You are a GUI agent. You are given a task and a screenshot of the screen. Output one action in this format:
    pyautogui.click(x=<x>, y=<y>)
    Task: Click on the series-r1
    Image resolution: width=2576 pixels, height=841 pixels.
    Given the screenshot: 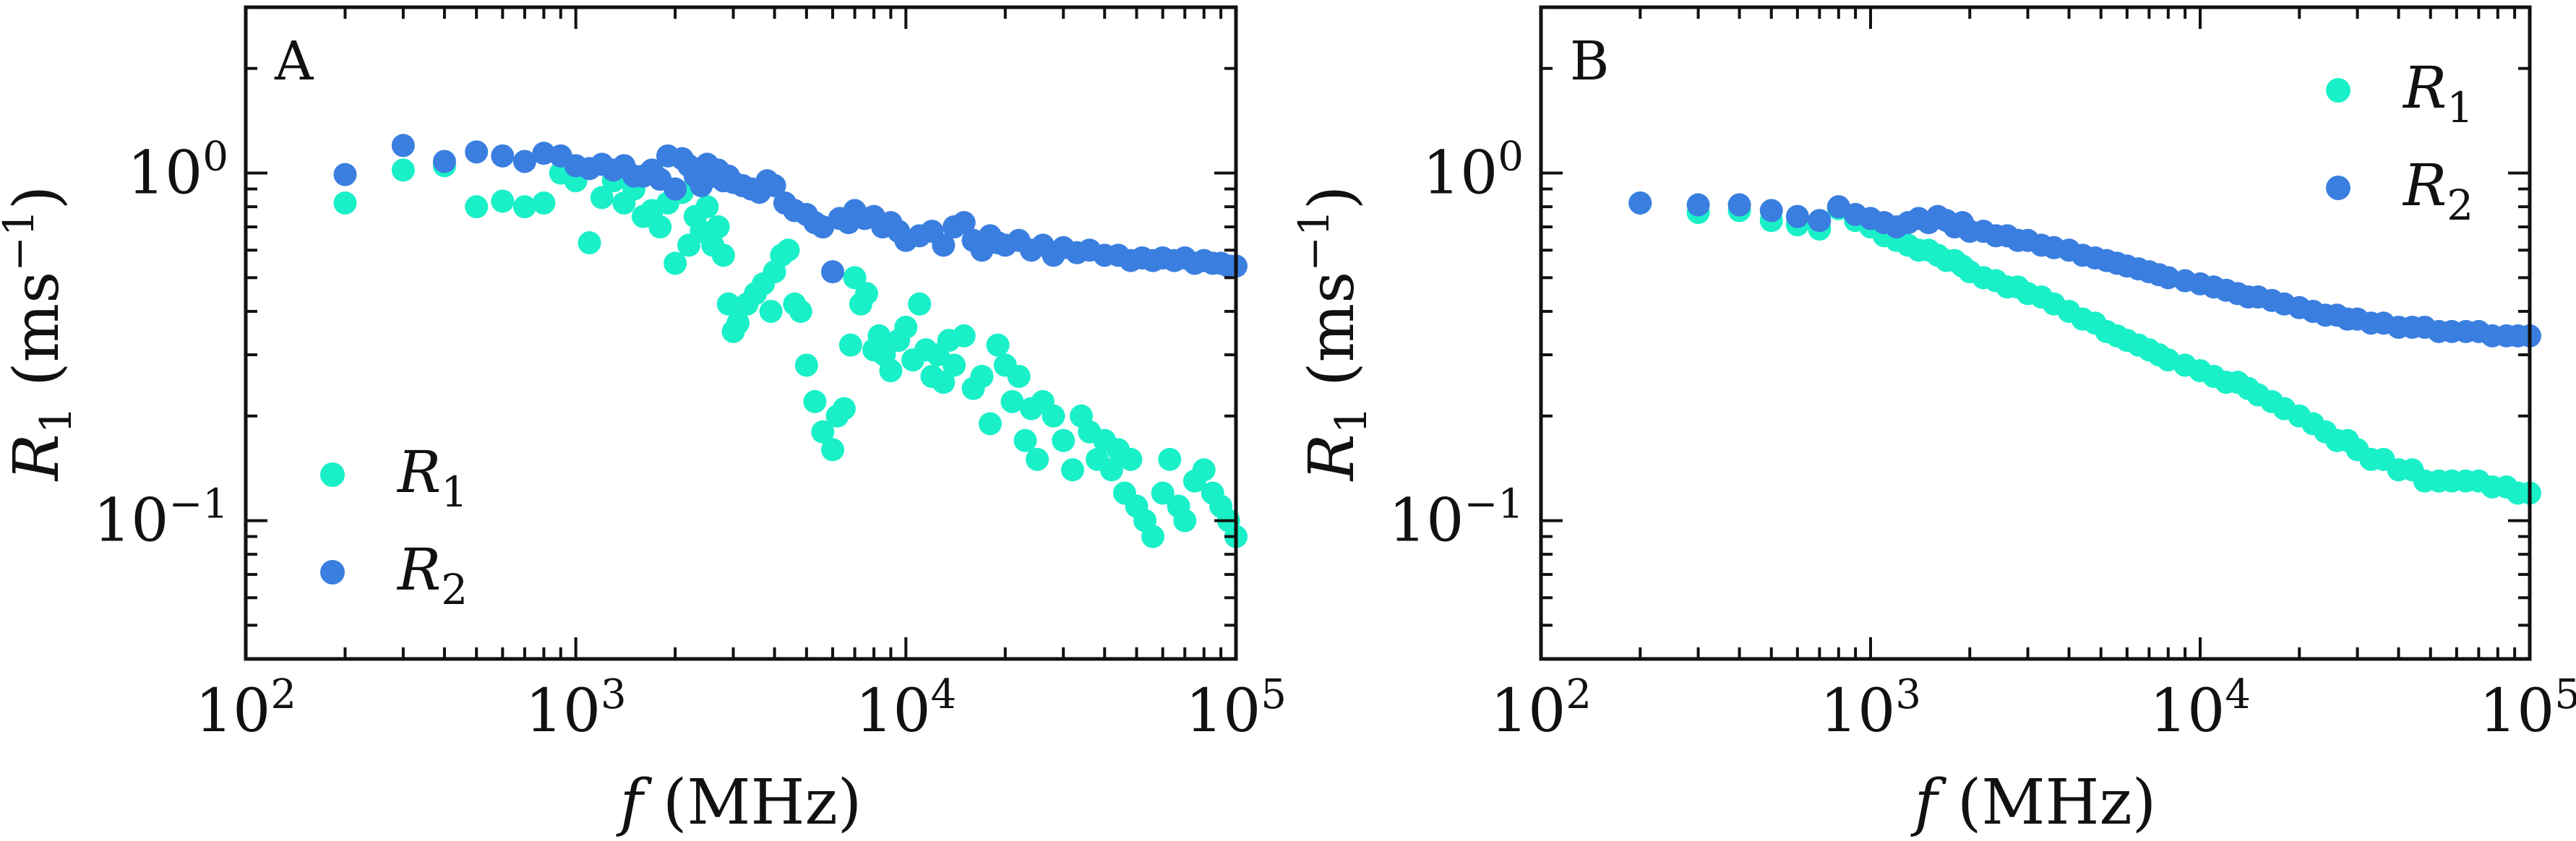 What is the action you would take?
    pyautogui.click(x=2085, y=348)
    